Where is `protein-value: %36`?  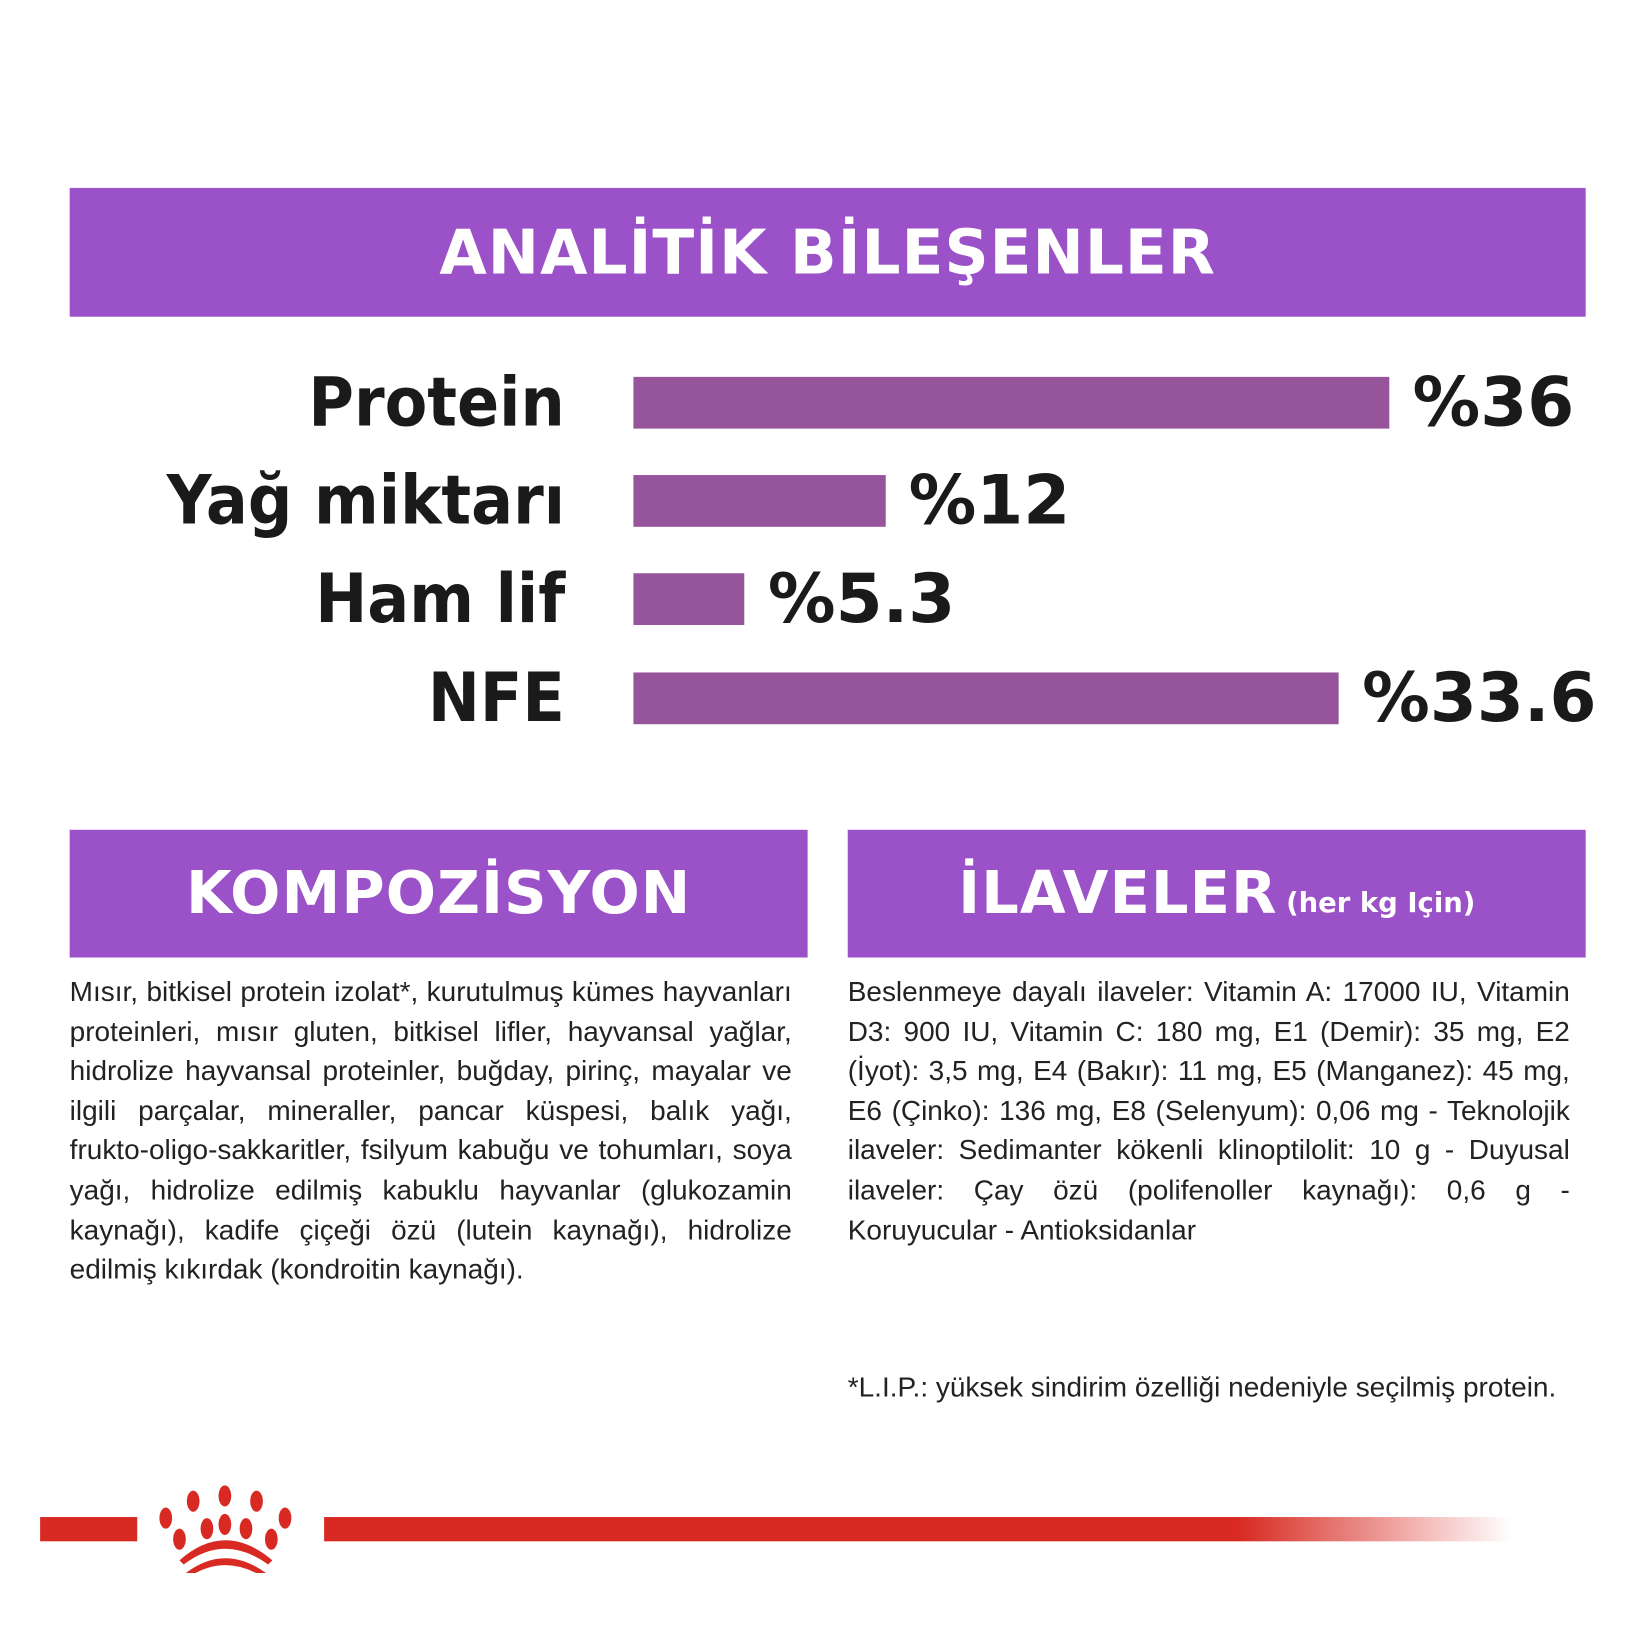 protein-value: %36 is located at coordinates (1493, 403).